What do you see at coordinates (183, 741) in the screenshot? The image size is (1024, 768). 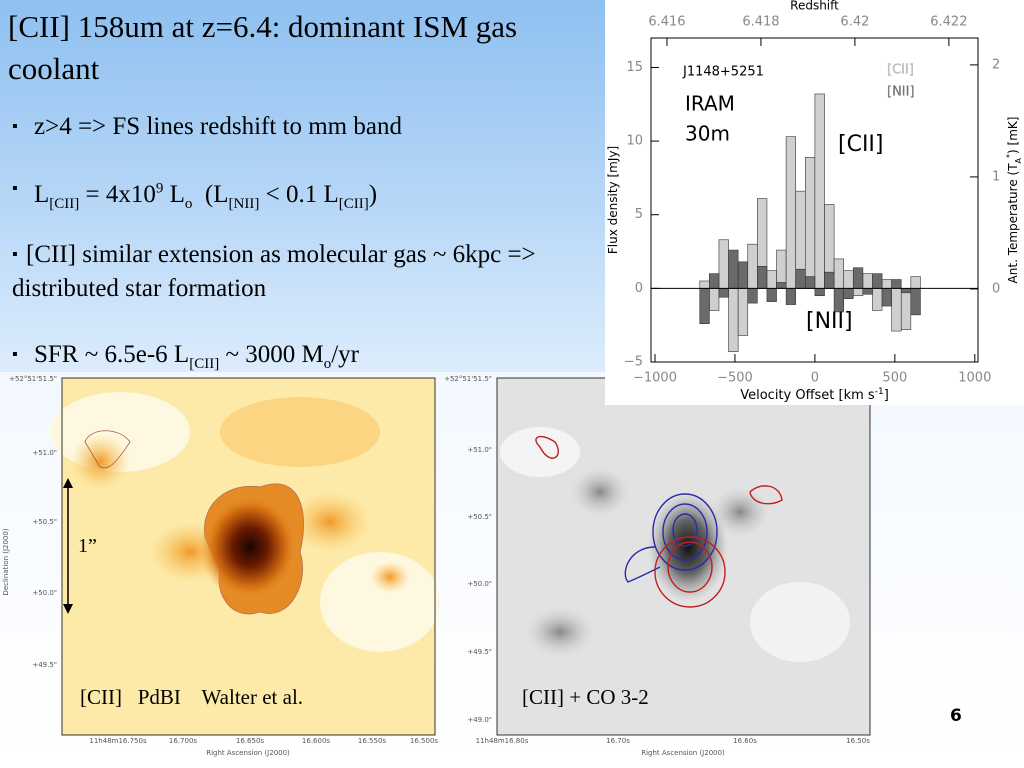 I see `x-tick-label: 16.700s` at bounding box center [183, 741].